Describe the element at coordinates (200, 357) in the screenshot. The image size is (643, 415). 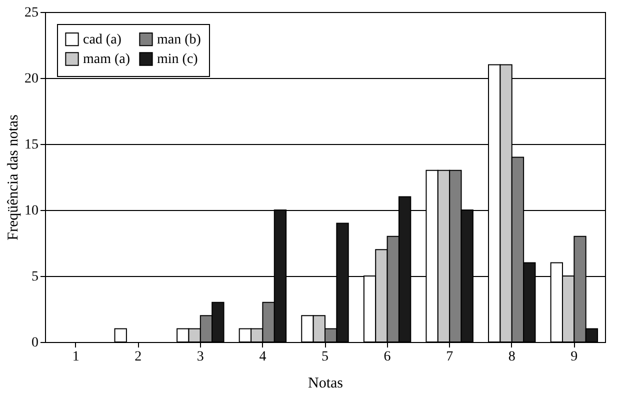
I see `x-tick-label: 3` at that location.